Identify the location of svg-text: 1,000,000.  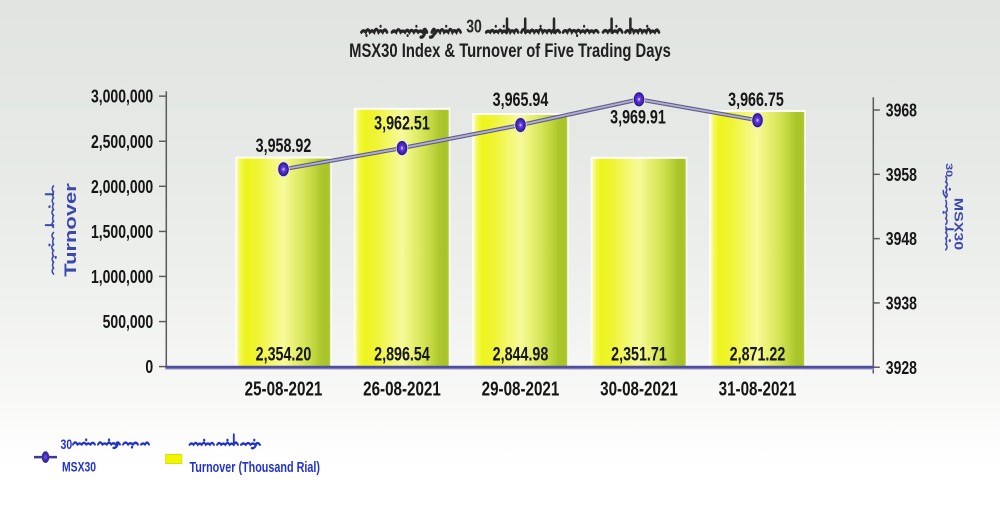
(122, 277).